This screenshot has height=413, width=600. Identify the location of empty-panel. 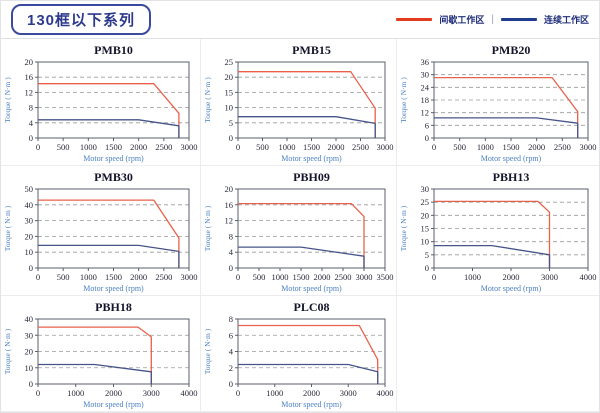
(498, 354).